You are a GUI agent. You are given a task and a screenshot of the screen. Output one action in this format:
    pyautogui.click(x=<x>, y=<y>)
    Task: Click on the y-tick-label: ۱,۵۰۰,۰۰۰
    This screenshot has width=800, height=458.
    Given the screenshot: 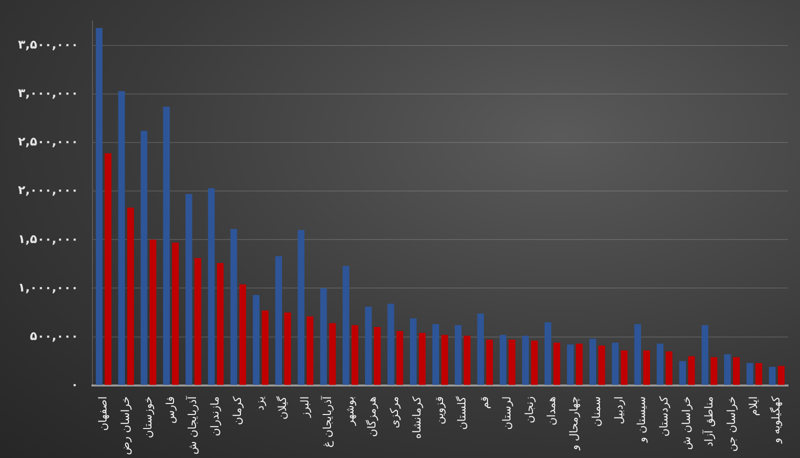 What is the action you would take?
    pyautogui.click(x=48, y=239)
    